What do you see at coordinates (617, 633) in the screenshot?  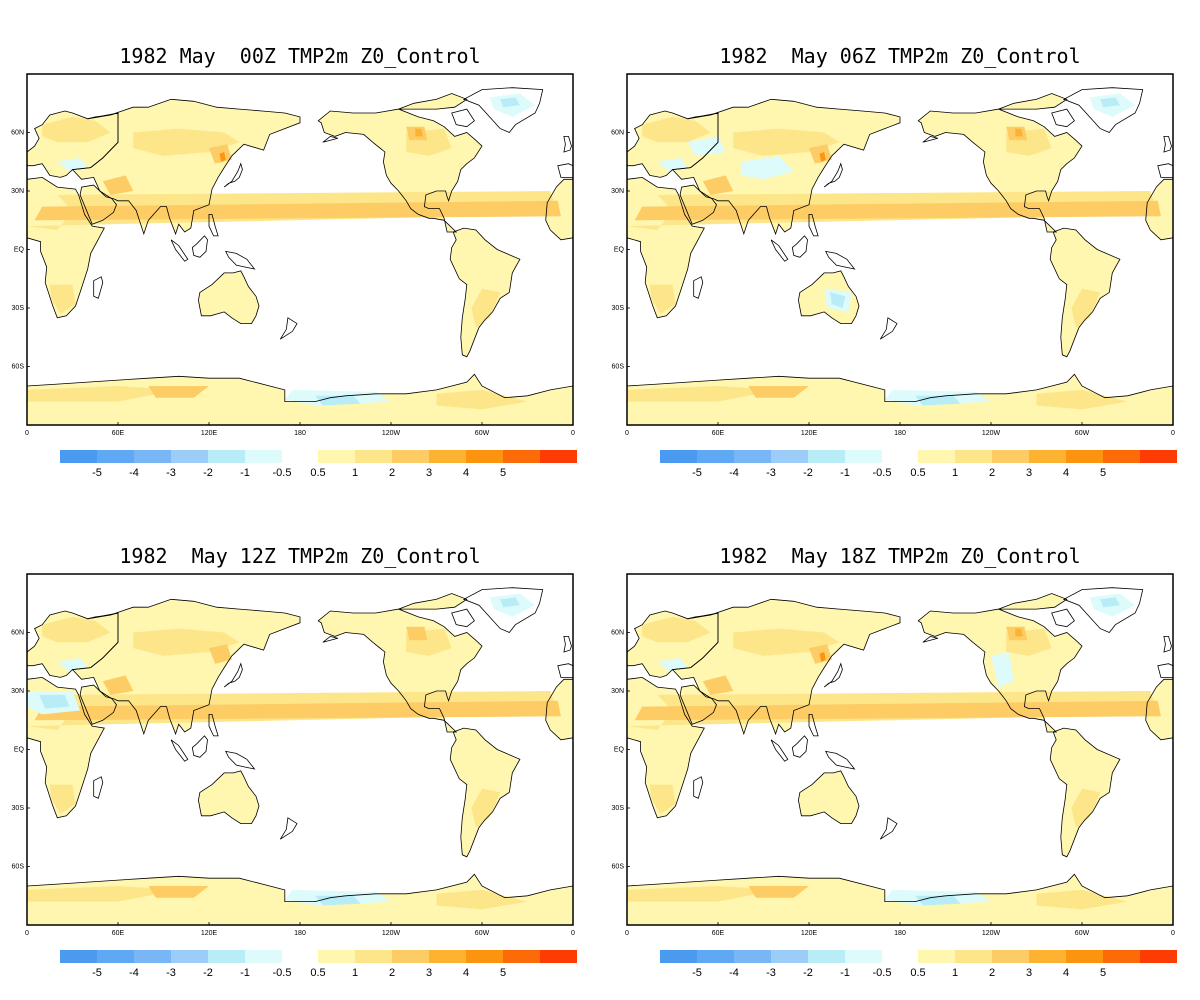 I see `lat-tick-label: 60N` at bounding box center [617, 633].